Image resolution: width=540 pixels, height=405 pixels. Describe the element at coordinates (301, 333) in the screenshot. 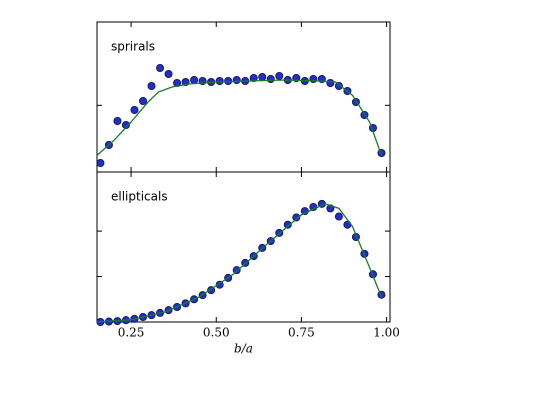

I see `x-tick-label: 0.75` at that location.